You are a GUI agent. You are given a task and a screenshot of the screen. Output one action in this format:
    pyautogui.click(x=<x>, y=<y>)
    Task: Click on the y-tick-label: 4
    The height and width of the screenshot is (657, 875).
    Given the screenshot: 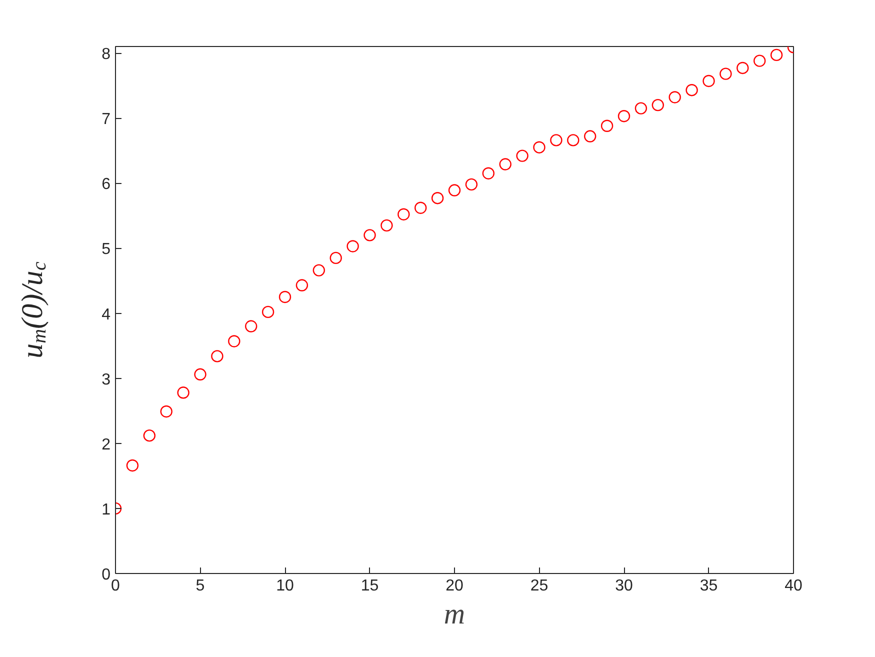 What is the action you would take?
    pyautogui.click(x=106, y=315)
    